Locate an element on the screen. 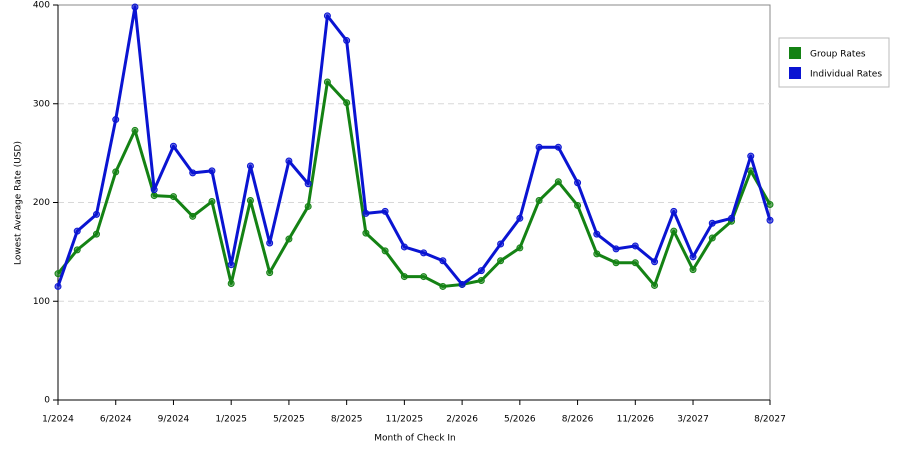 This screenshot has width=900, height=450. x-tick-label: 8/2025 is located at coordinates (347, 420).